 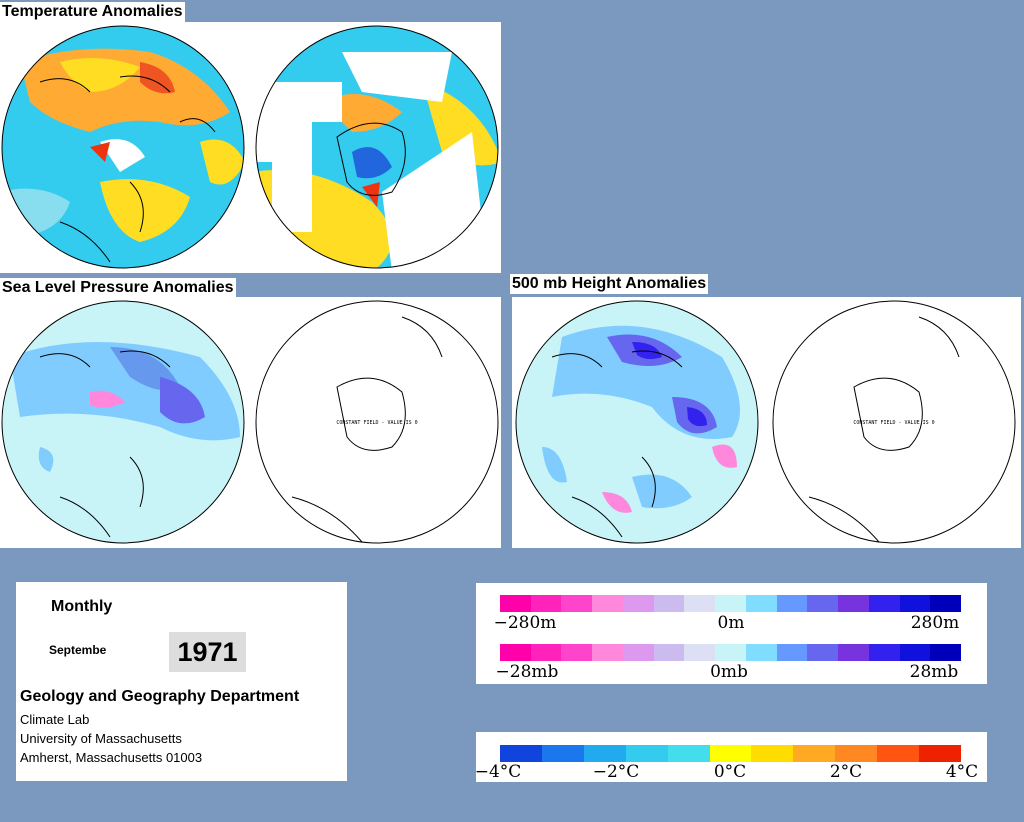 What do you see at coordinates (55, 719) in the screenshot?
I see `lab-label: Climate Lab` at bounding box center [55, 719].